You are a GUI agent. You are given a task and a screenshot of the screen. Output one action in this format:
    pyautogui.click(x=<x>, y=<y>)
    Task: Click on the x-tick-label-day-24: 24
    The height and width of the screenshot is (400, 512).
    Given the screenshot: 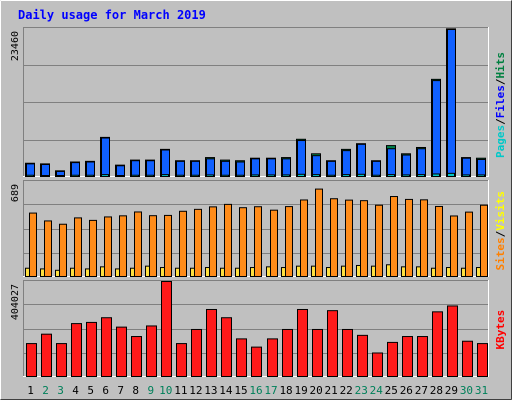 What is the action you would take?
    pyautogui.click(x=377, y=390)
    